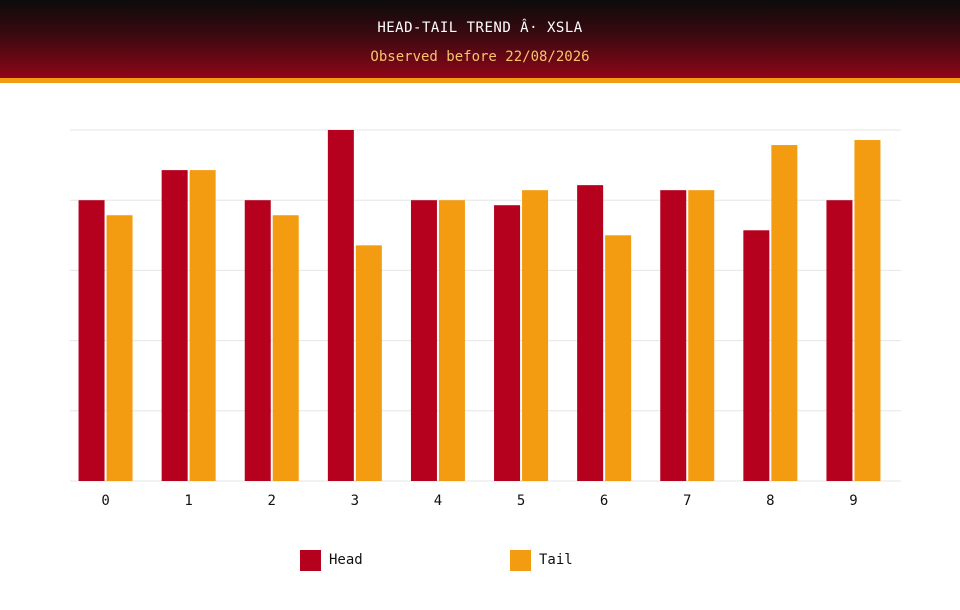  I want to click on x-tick-label: 8, so click(770, 501).